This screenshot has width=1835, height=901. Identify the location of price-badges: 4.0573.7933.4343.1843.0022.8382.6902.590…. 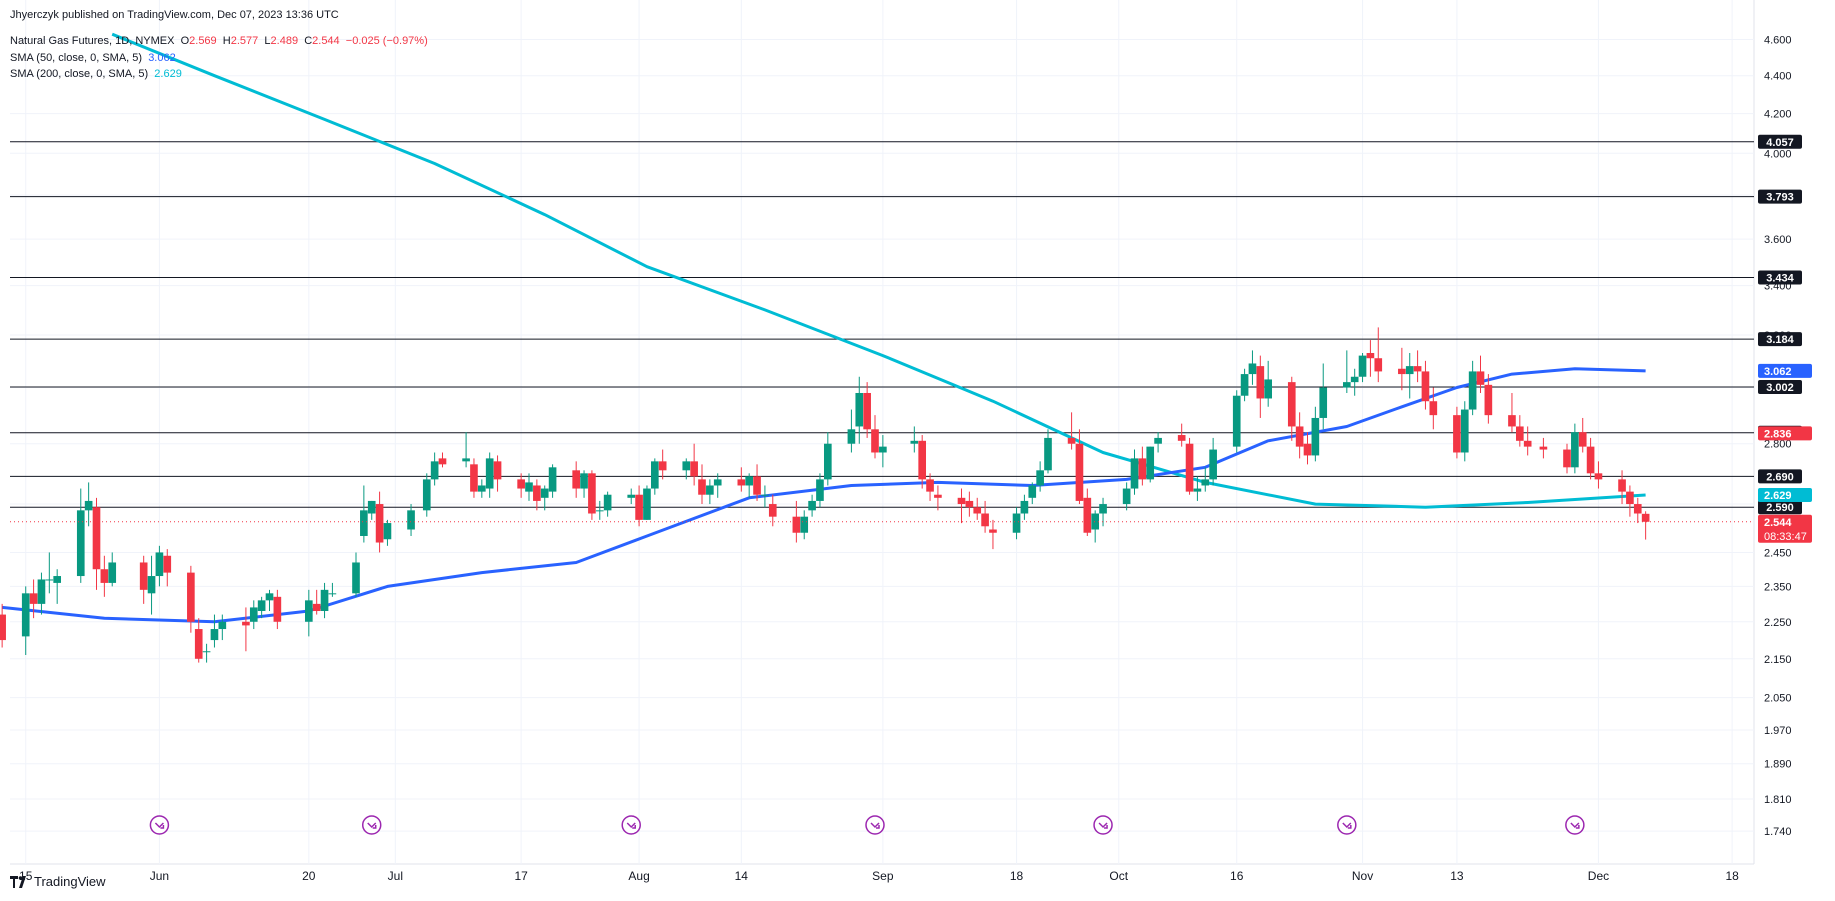
(1785, 338).